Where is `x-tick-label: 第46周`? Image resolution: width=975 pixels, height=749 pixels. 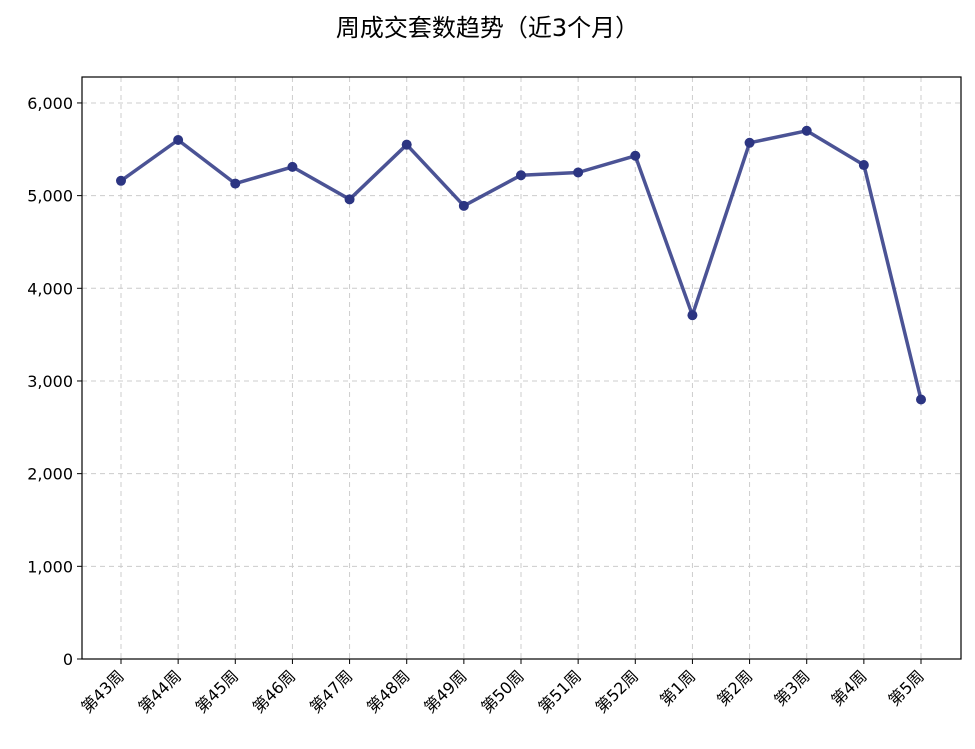 x-tick-label: 第46周 is located at coordinates (274, 691).